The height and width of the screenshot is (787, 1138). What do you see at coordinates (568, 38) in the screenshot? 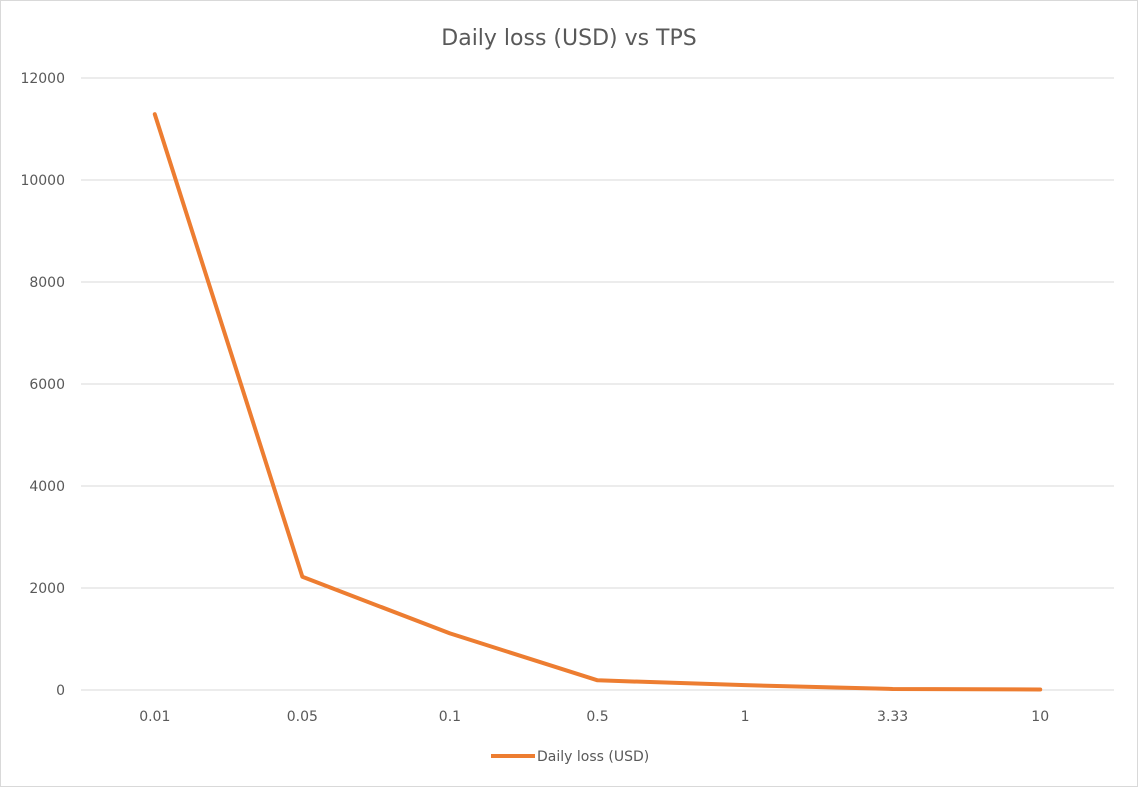
I see `chart-title: Daily loss (USD) vs TPS` at bounding box center [568, 38].